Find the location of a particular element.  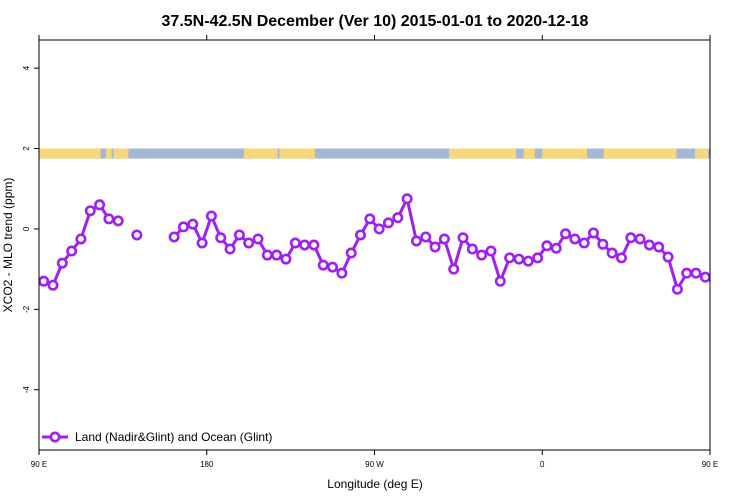

y-tick-label: 4 is located at coordinates (26, 67).